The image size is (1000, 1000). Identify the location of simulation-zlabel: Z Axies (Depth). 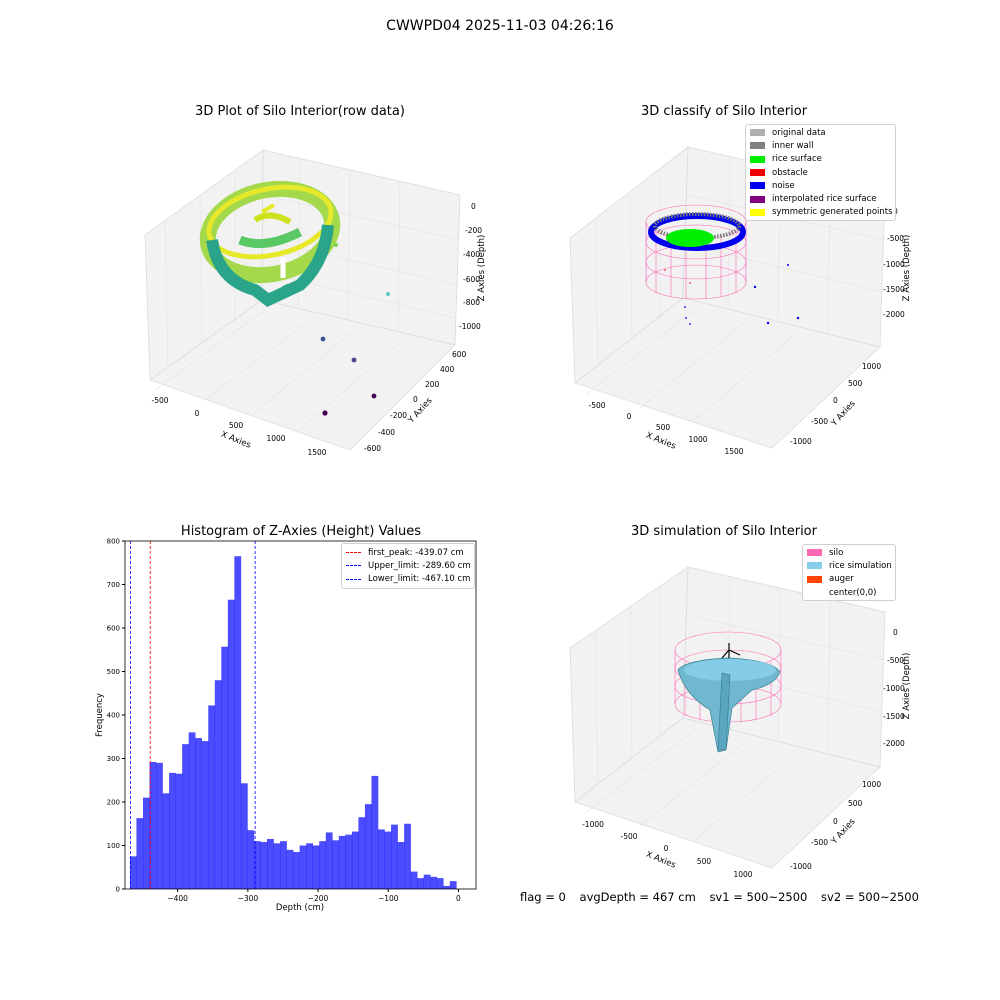
(907, 686).